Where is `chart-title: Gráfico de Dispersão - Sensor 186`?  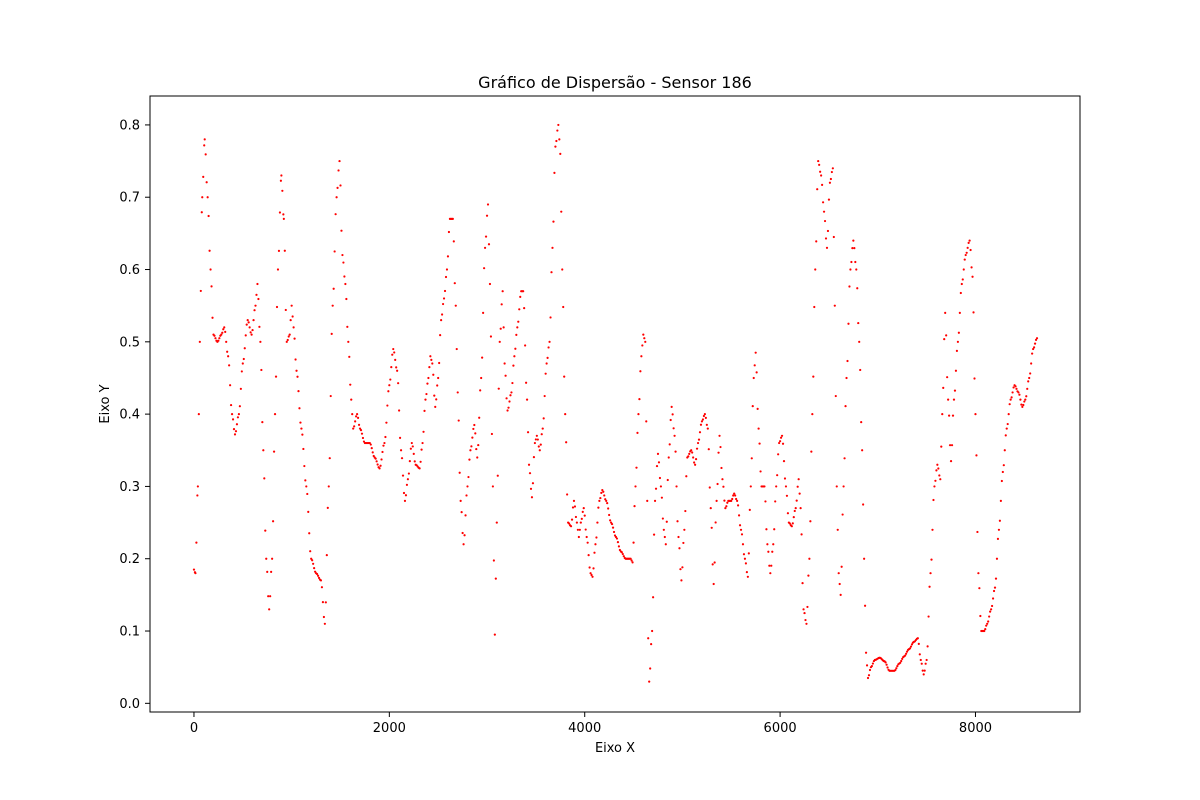
chart-title: Gráfico de Dispersão - Sensor 186 is located at coordinates (615, 82).